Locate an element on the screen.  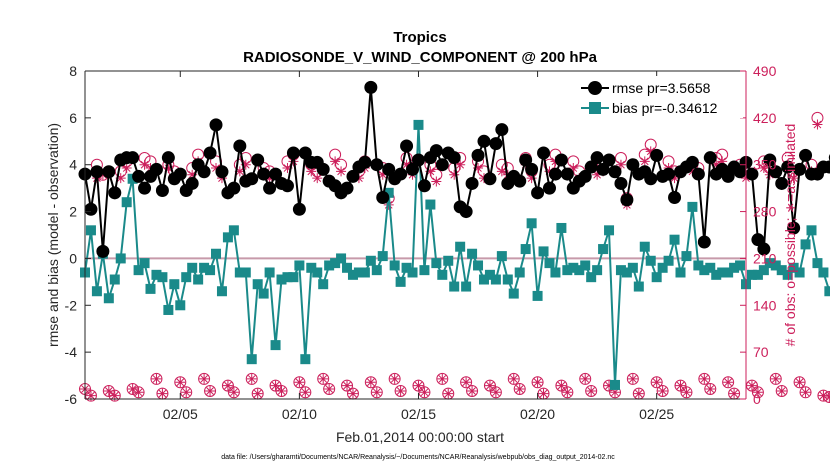
y-right-tick-label: 210 is located at coordinates (765, 258).